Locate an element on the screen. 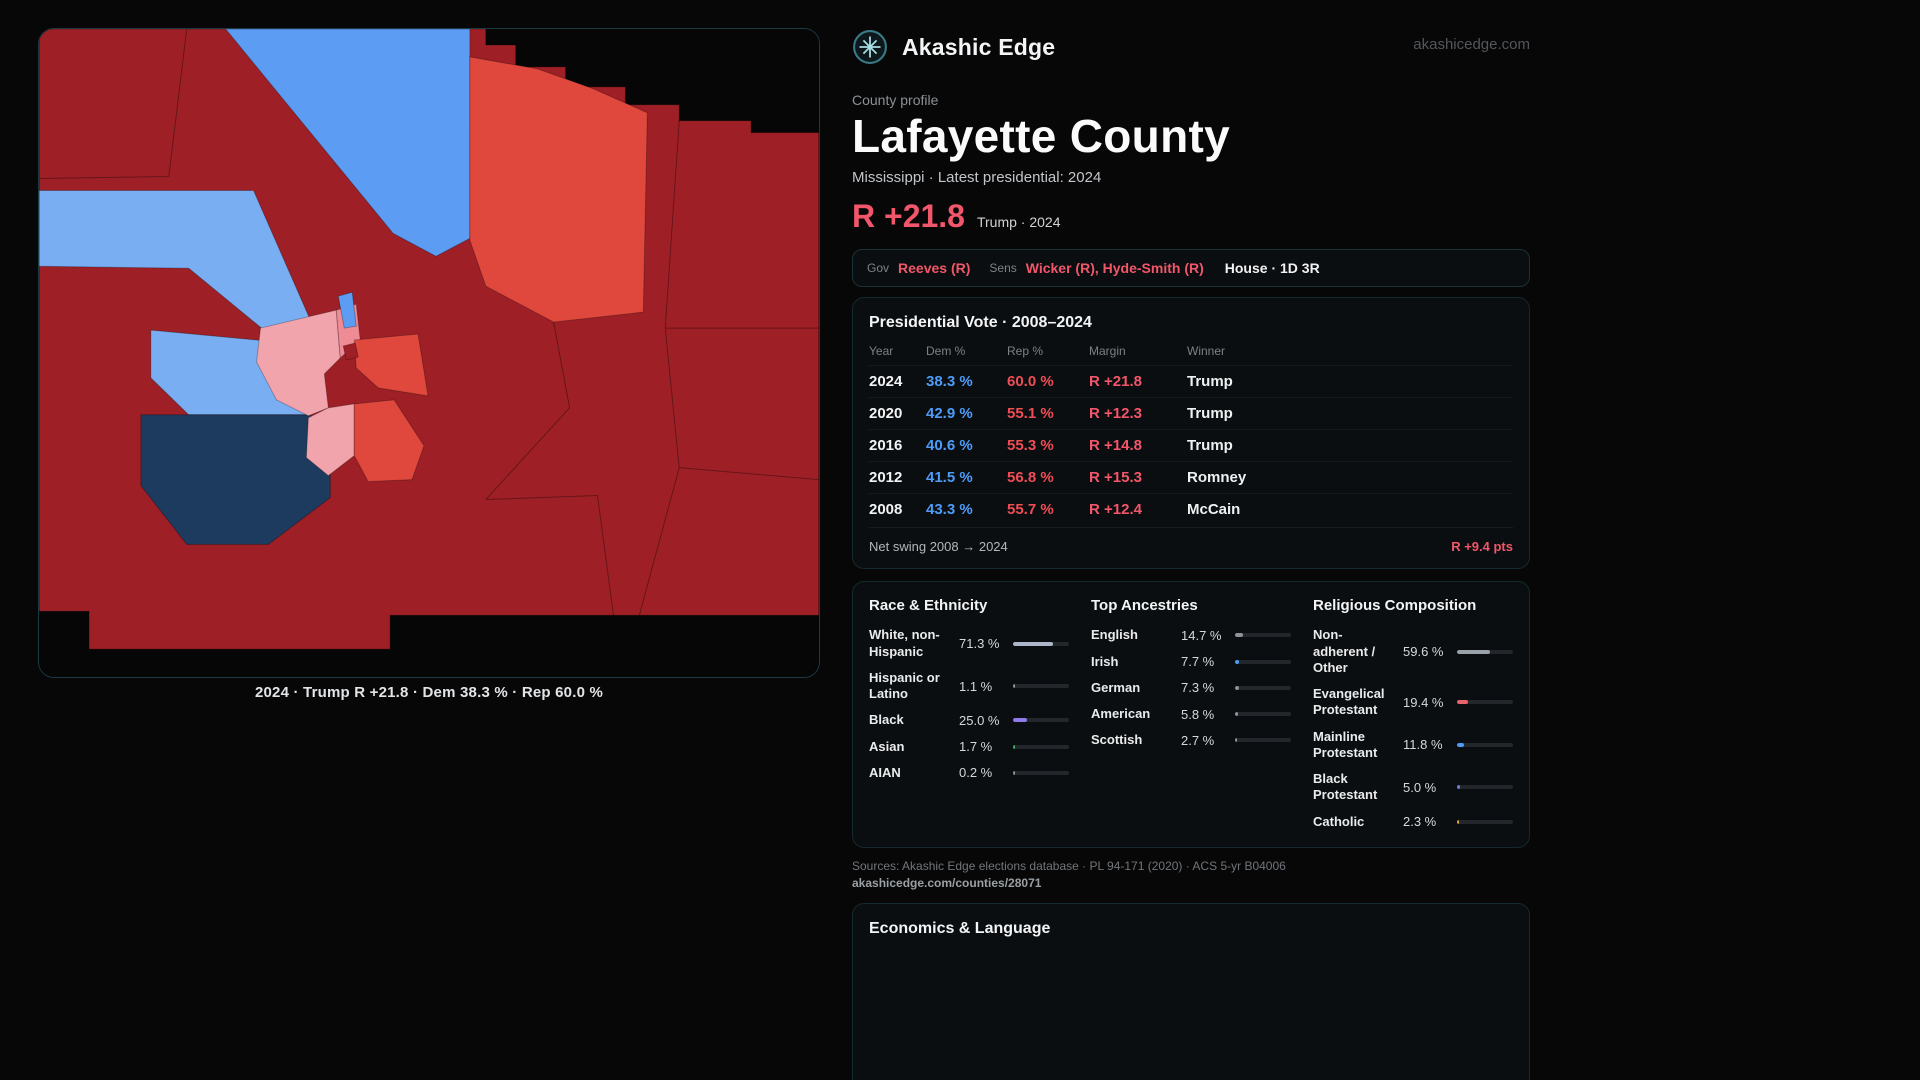 Image resolution: width=1920 pixels, height=1080 pixels. col-winner: Winner is located at coordinates (1206, 351).